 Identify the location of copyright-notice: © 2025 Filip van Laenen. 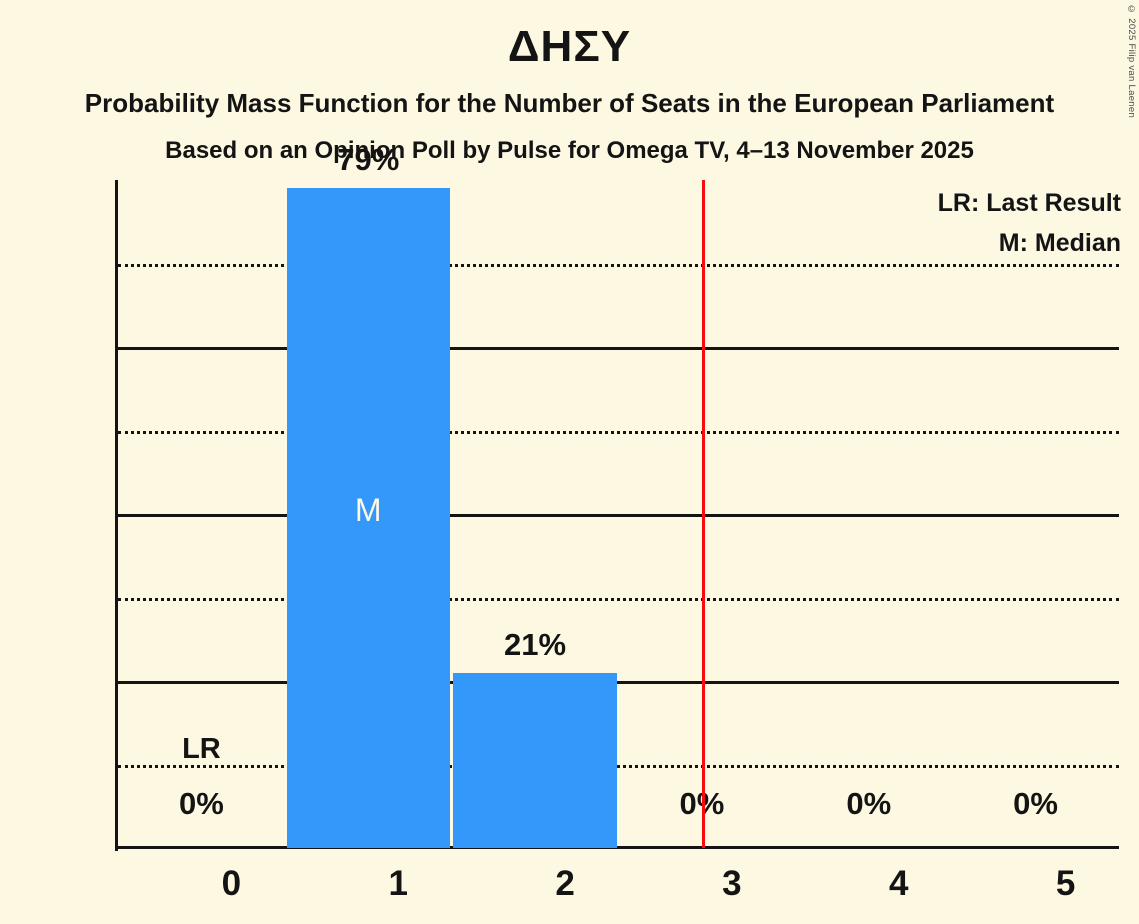
(1131, 61).